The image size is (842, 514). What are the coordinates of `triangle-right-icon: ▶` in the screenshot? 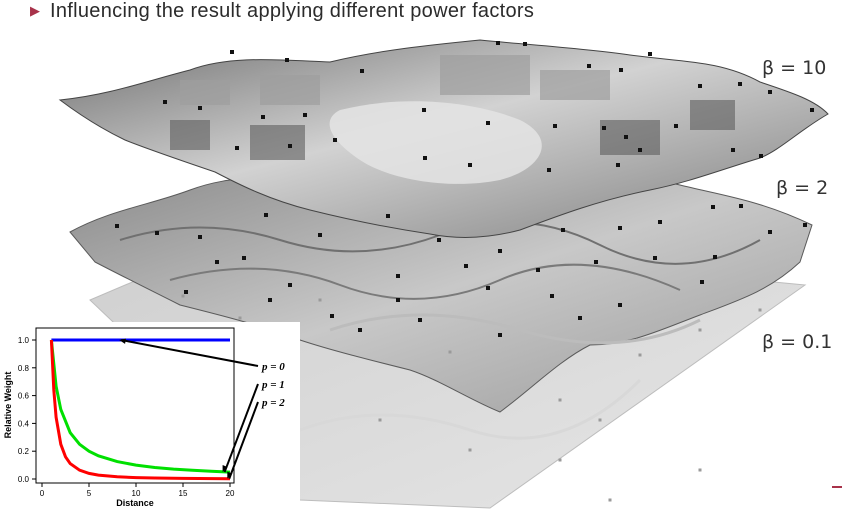 It's located at (35, 10).